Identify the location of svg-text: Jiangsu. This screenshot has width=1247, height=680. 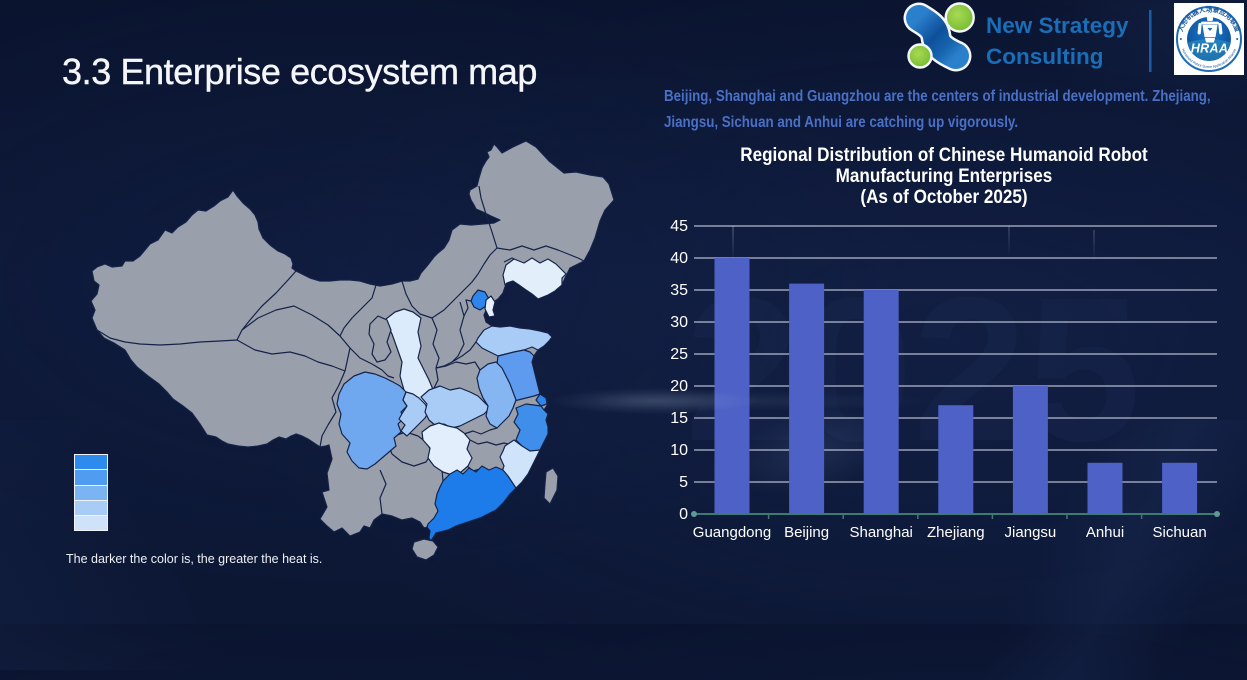
(1031, 532).